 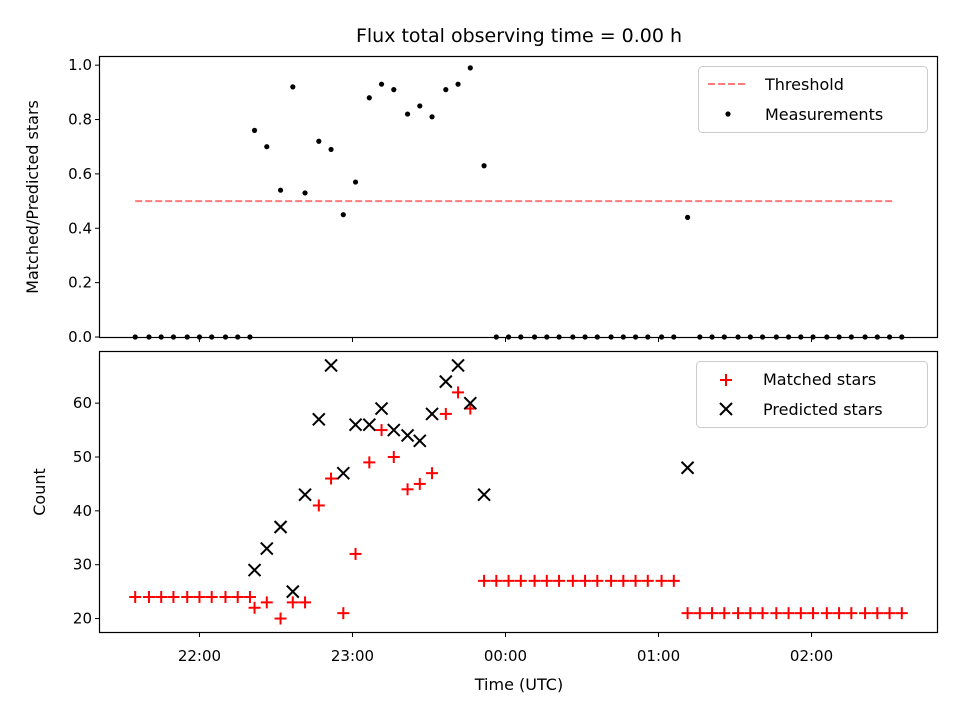 What do you see at coordinates (726, 409) in the screenshot?
I see `predicted-stars-legend-marker` at bounding box center [726, 409].